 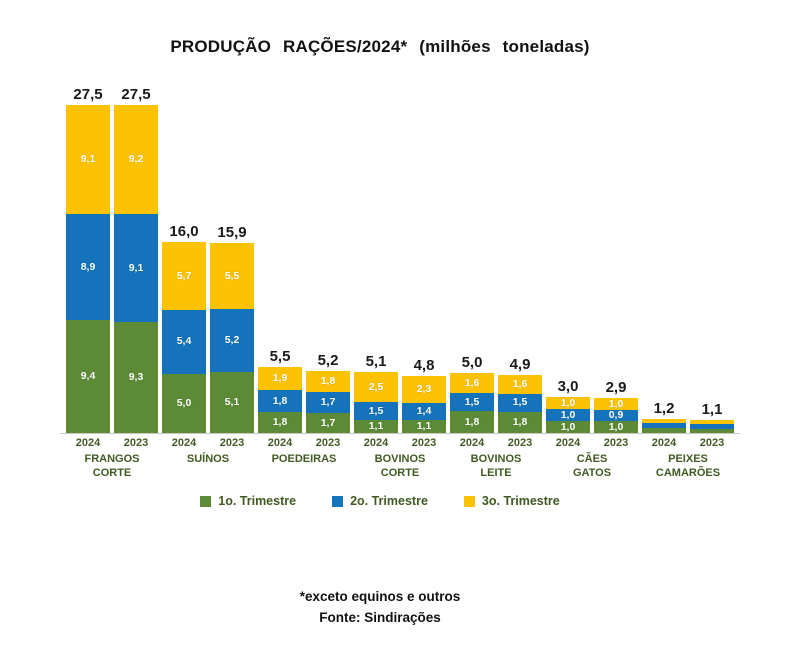 What do you see at coordinates (304, 459) in the screenshot?
I see `category-label: POEDEIRAS` at bounding box center [304, 459].